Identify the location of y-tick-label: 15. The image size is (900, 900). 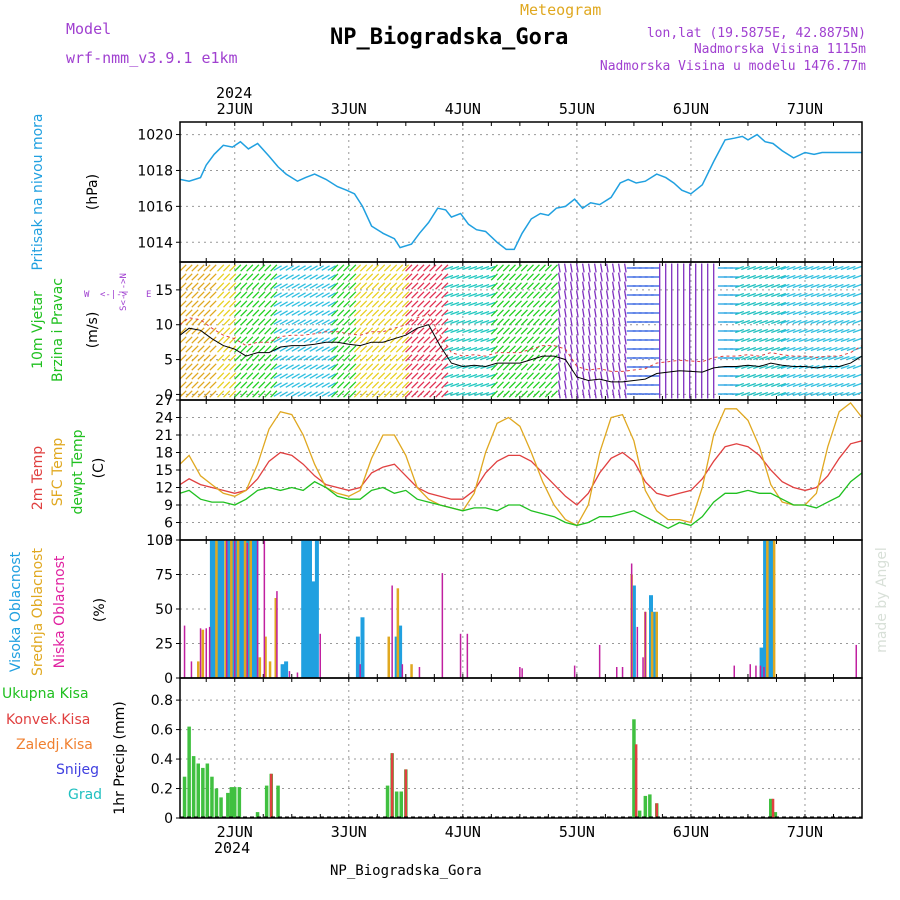
(164, 471).